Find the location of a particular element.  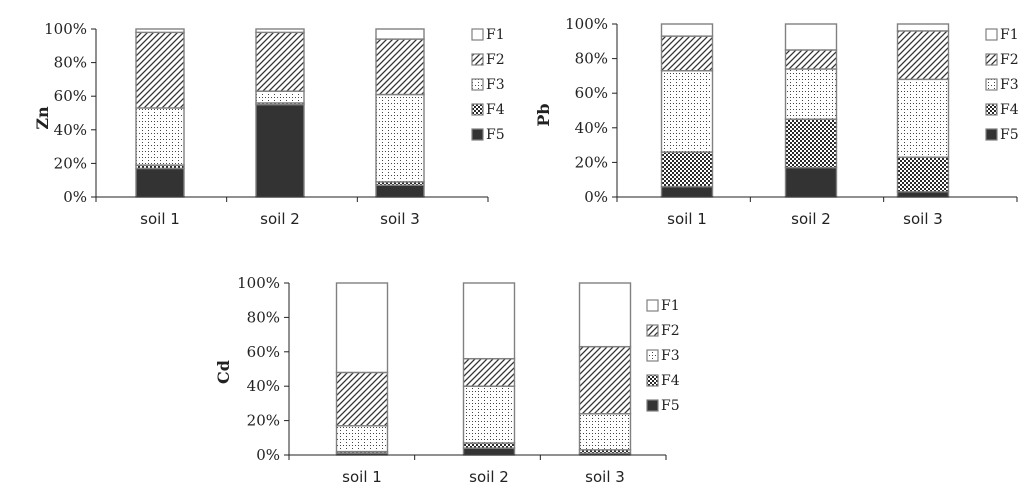

y-axis-label: Zn is located at coordinates (42, 118).